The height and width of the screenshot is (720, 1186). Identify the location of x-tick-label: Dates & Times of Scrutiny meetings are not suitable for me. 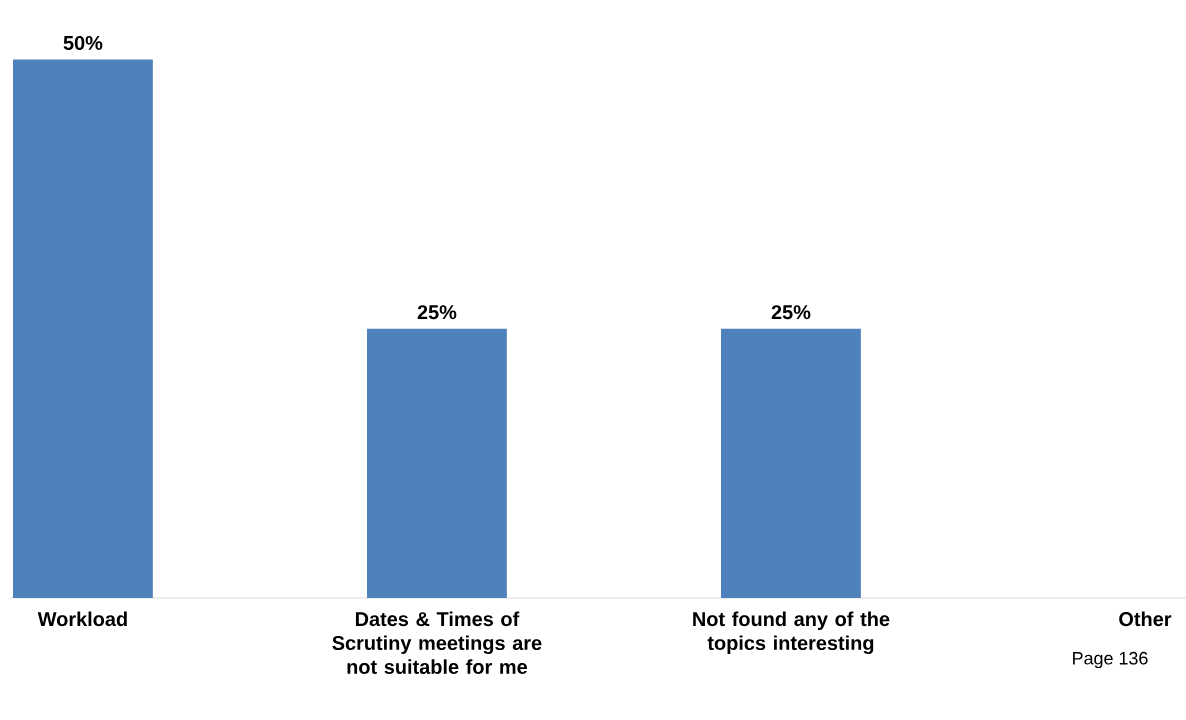
(437, 642).